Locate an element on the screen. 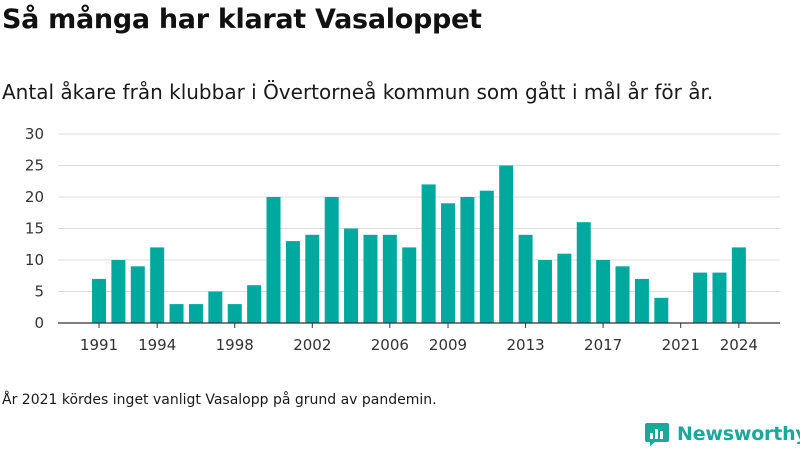  y-tick-label: 25 is located at coordinates (34, 166).